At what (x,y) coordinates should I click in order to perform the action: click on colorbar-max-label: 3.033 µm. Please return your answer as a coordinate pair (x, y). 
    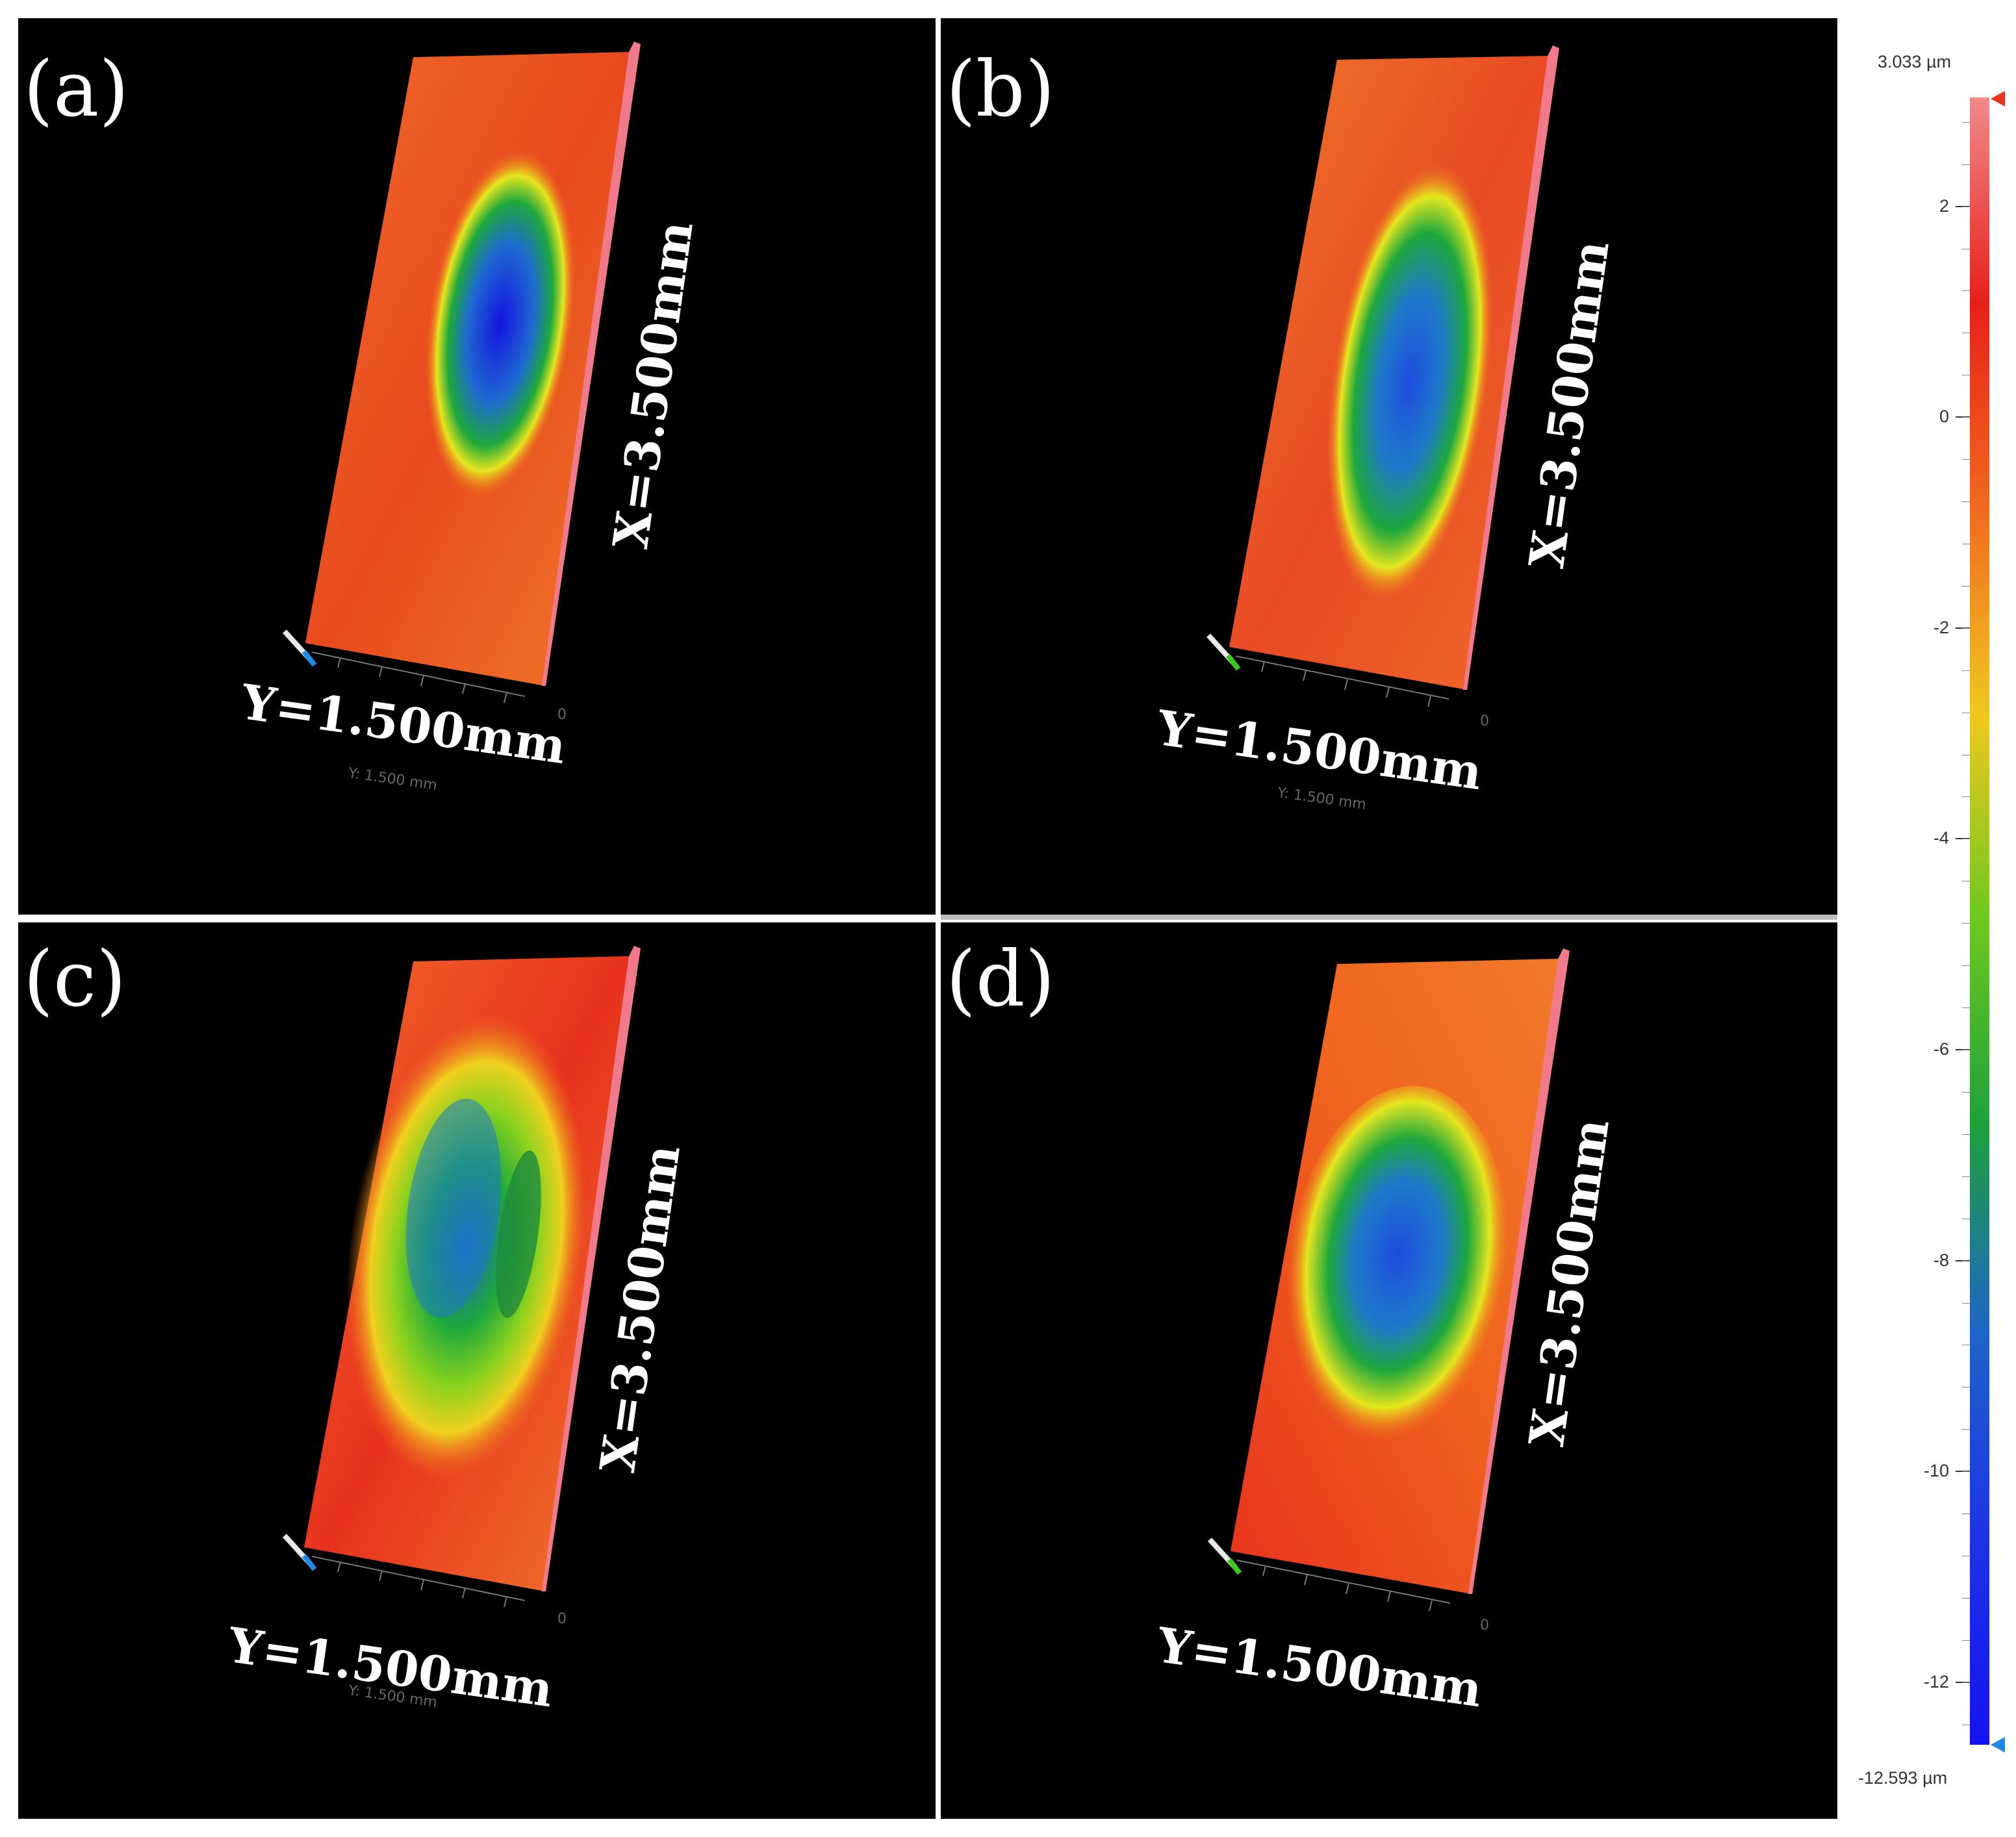
    Looking at the image, I should click on (1915, 61).